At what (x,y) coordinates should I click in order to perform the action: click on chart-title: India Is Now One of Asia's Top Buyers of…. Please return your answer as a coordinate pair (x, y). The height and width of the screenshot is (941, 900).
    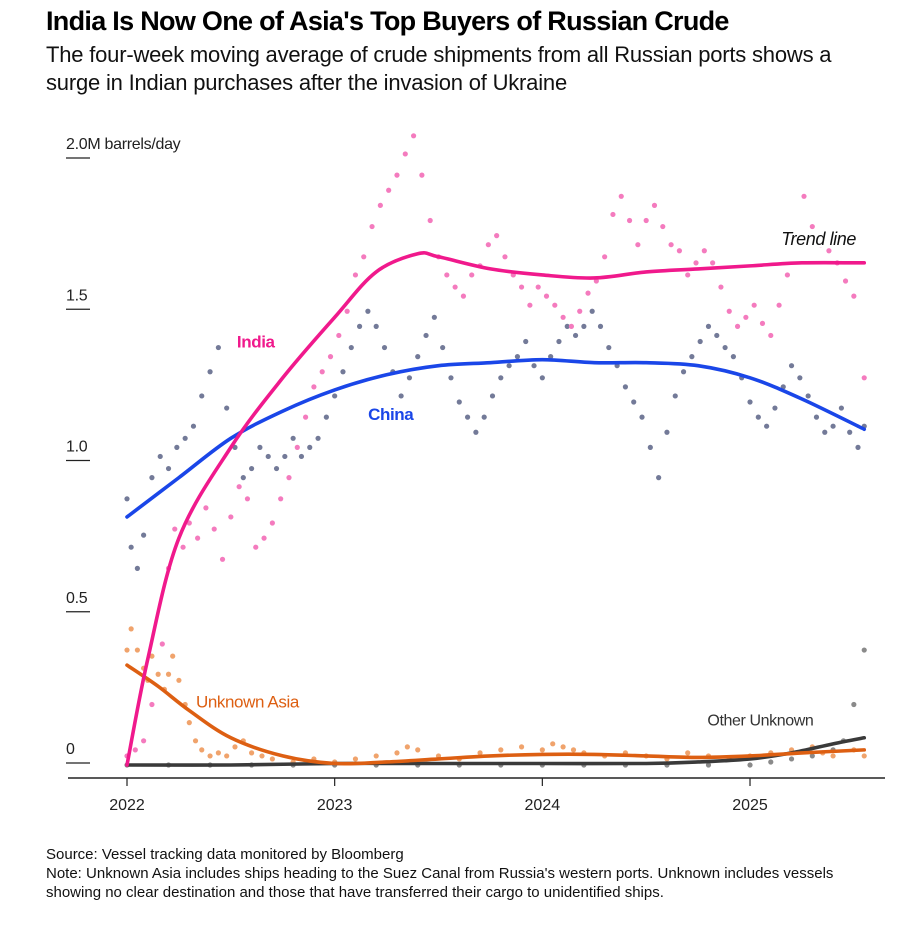
    Looking at the image, I should click on (387, 21).